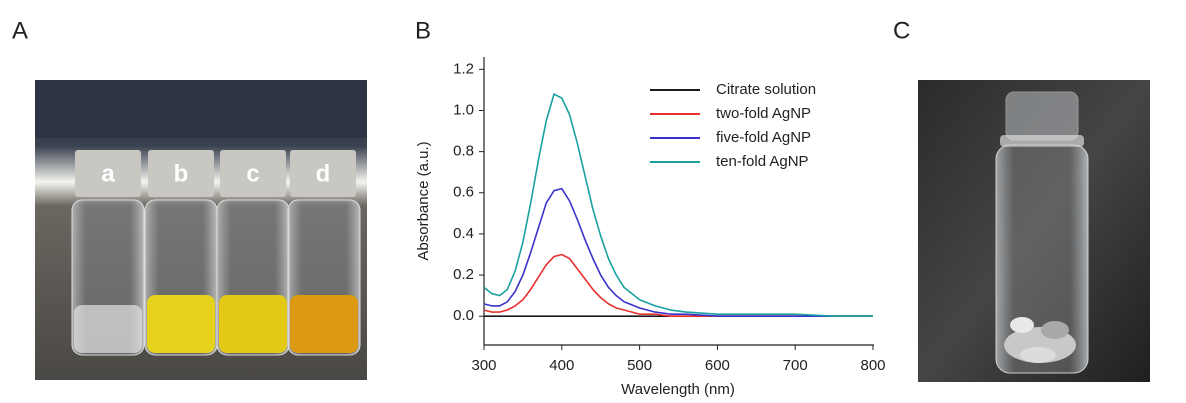 The height and width of the screenshot is (403, 1186). I want to click on y-tick-label: 0.8, so click(463, 151).